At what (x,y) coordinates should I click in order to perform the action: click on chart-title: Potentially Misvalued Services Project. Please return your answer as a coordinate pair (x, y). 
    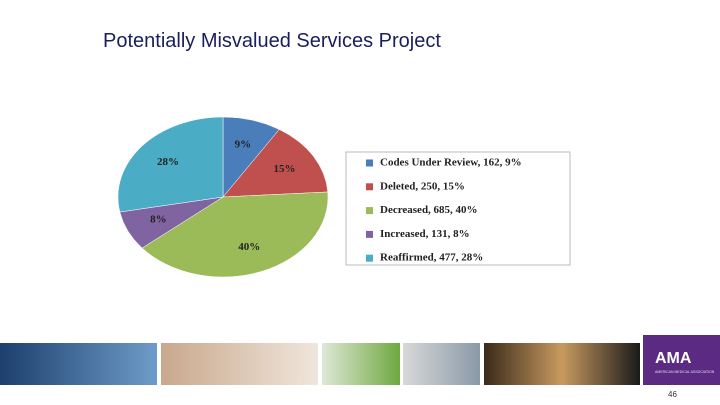
    Looking at the image, I should click on (272, 41).